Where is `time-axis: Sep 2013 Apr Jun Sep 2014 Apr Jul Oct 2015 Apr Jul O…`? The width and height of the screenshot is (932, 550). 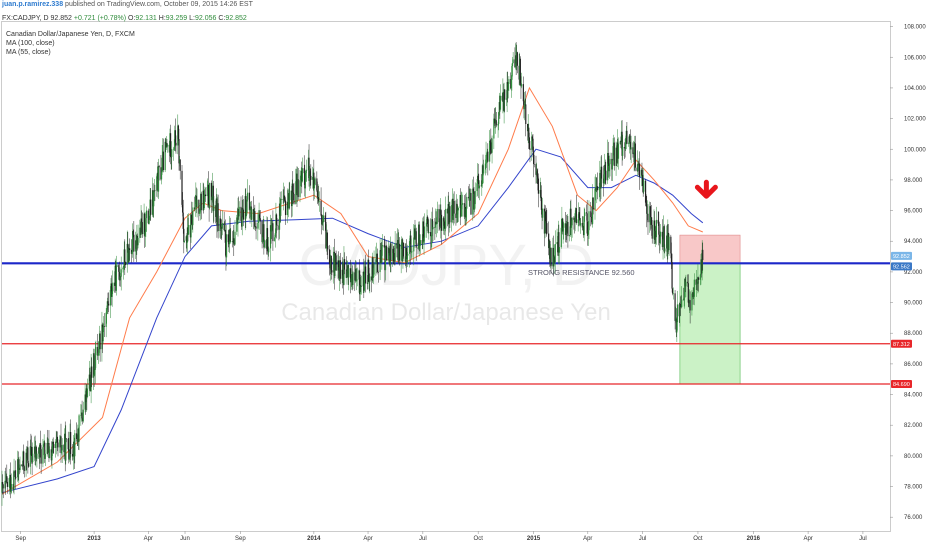 time-axis: Sep 2013 Apr Jun Sep 2014 Apr Jul Oct 2015 Apr Jul O… is located at coordinates (441, 536).